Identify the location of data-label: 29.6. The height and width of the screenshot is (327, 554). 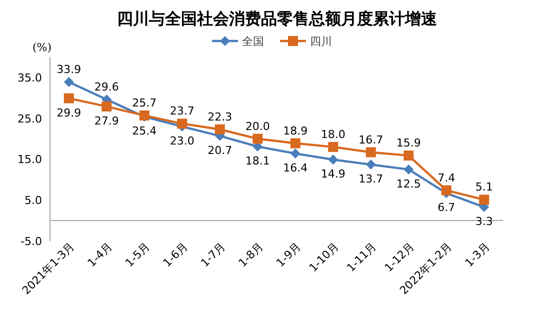
(106, 87).